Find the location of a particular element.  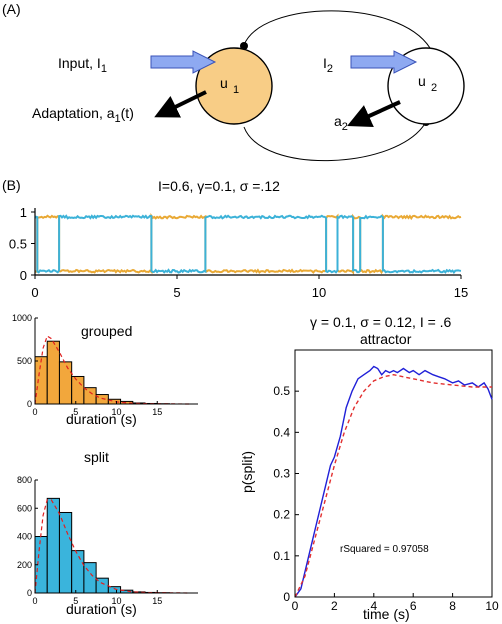

attractor-ytick-label: 0.1 is located at coordinates (281, 556).